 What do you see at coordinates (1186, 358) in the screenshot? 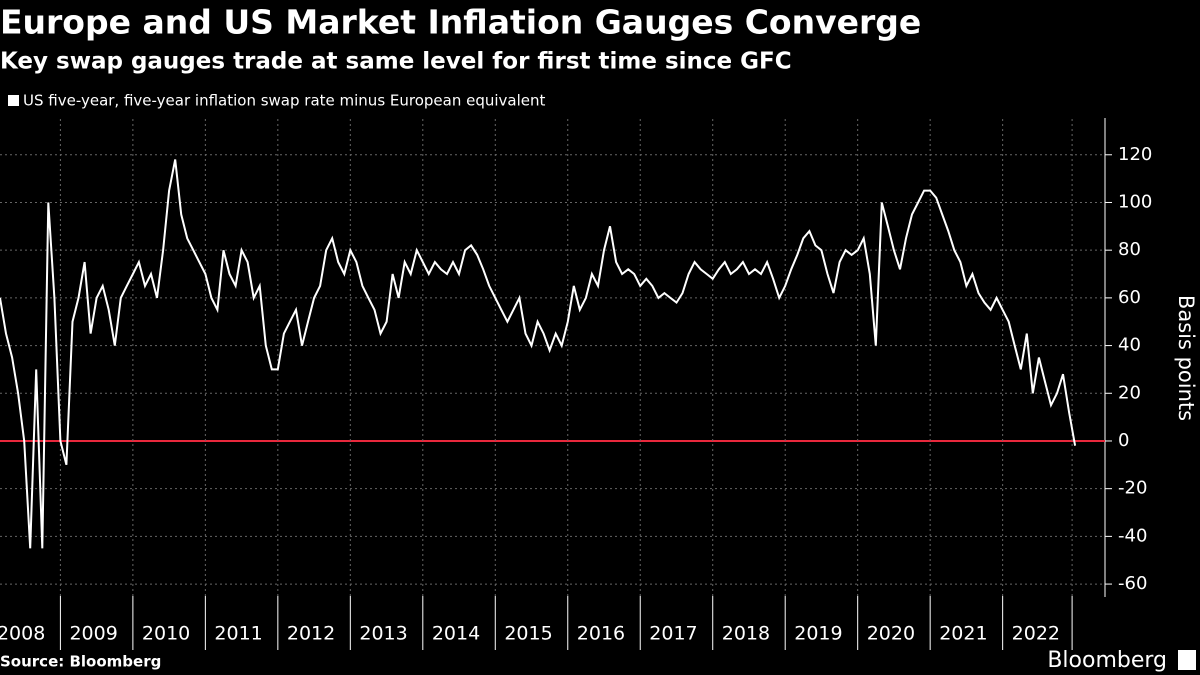
I see `y-axis-label: Basis points` at bounding box center [1186, 358].